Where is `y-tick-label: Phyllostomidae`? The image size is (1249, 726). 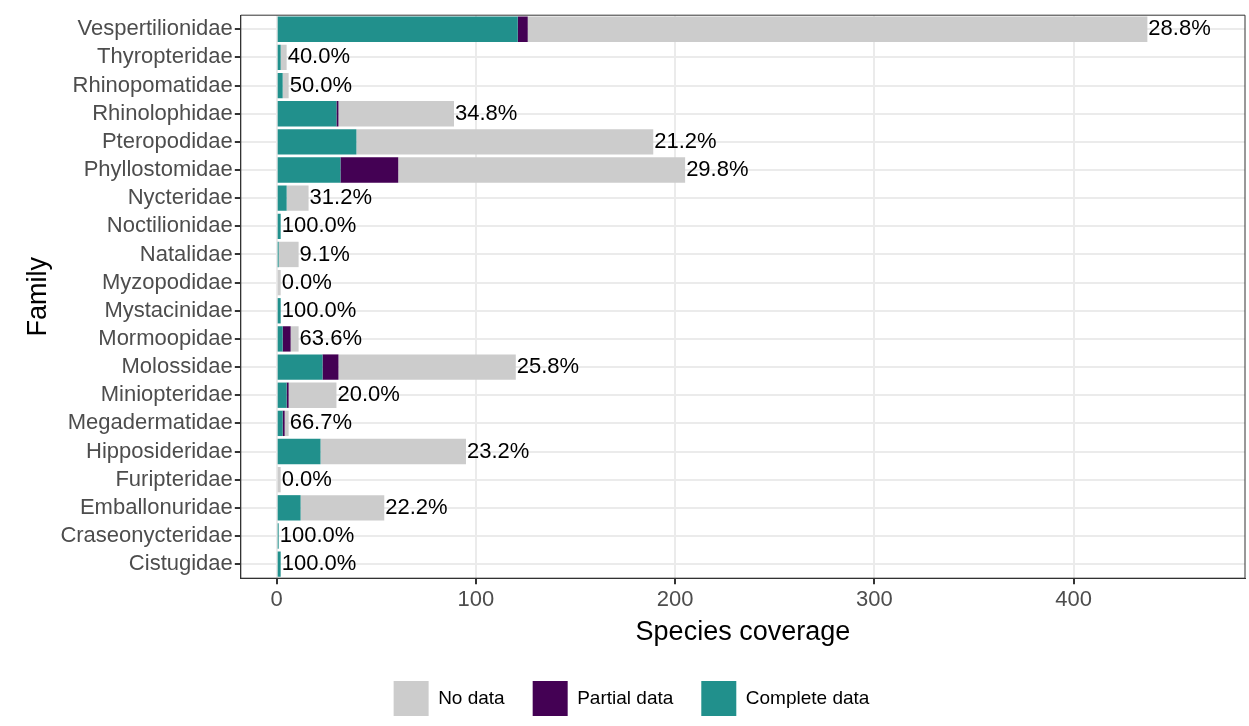
y-tick-label: Phyllostomidae is located at coordinates (158, 169).